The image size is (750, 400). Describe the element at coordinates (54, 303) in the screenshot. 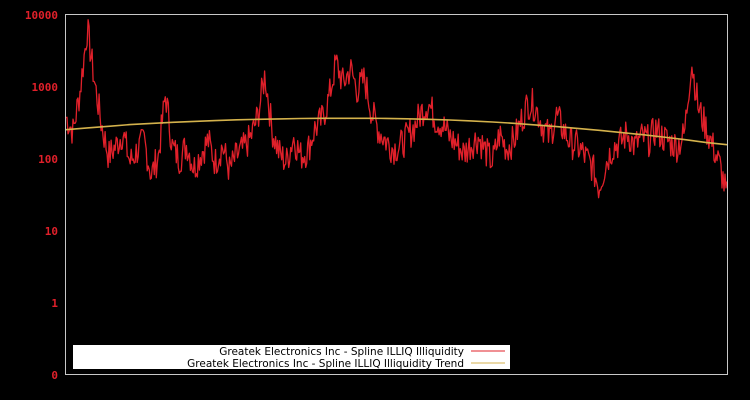

I see `y-tick-label: 1` at that location.